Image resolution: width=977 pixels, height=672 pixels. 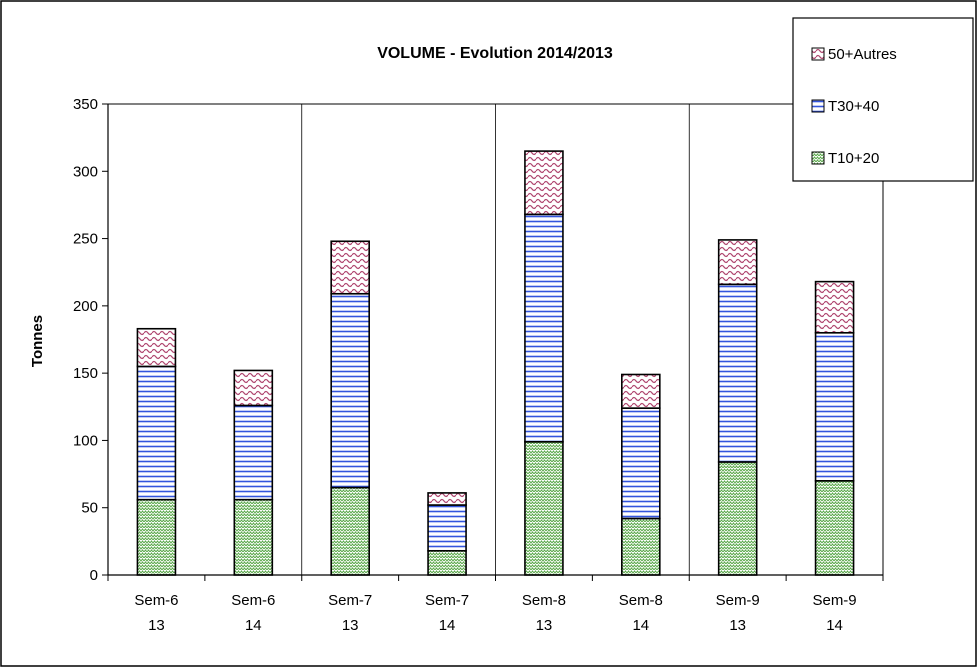 What do you see at coordinates (818, 54) in the screenshot?
I see `legend-swatch-50-autres` at bounding box center [818, 54].